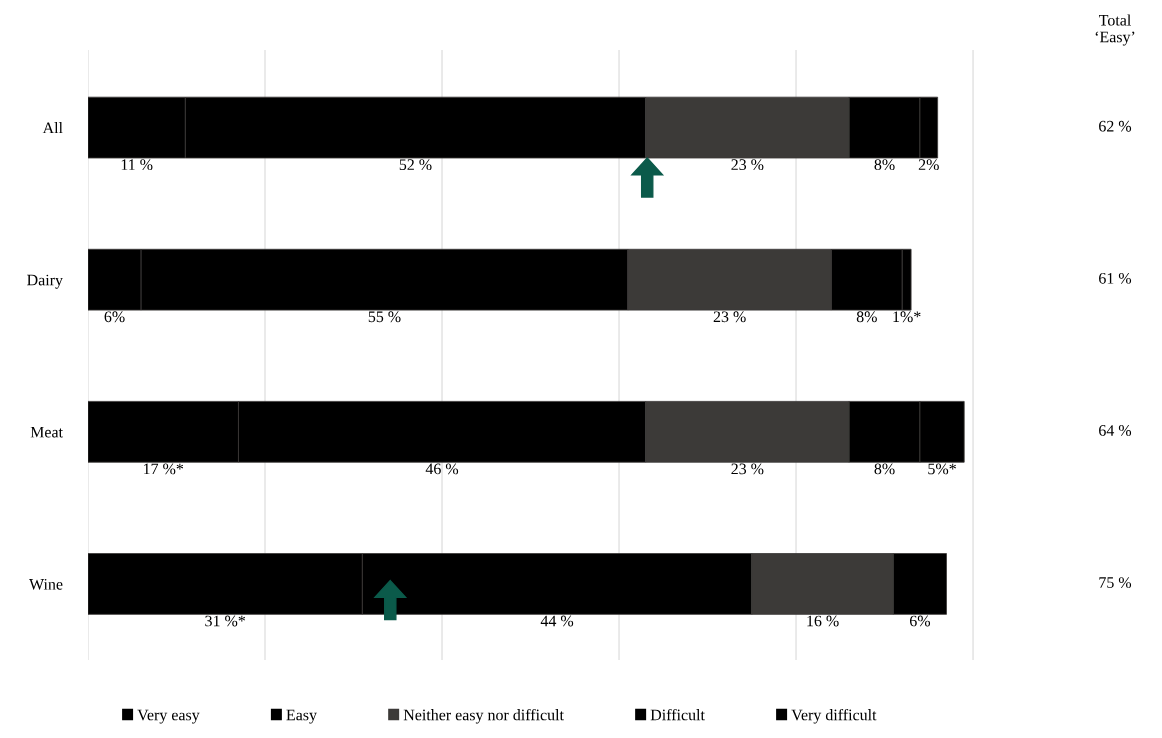 Image resolution: width=1162 pixels, height=738 pixels. I want to click on text: 61 %, so click(1115, 278).